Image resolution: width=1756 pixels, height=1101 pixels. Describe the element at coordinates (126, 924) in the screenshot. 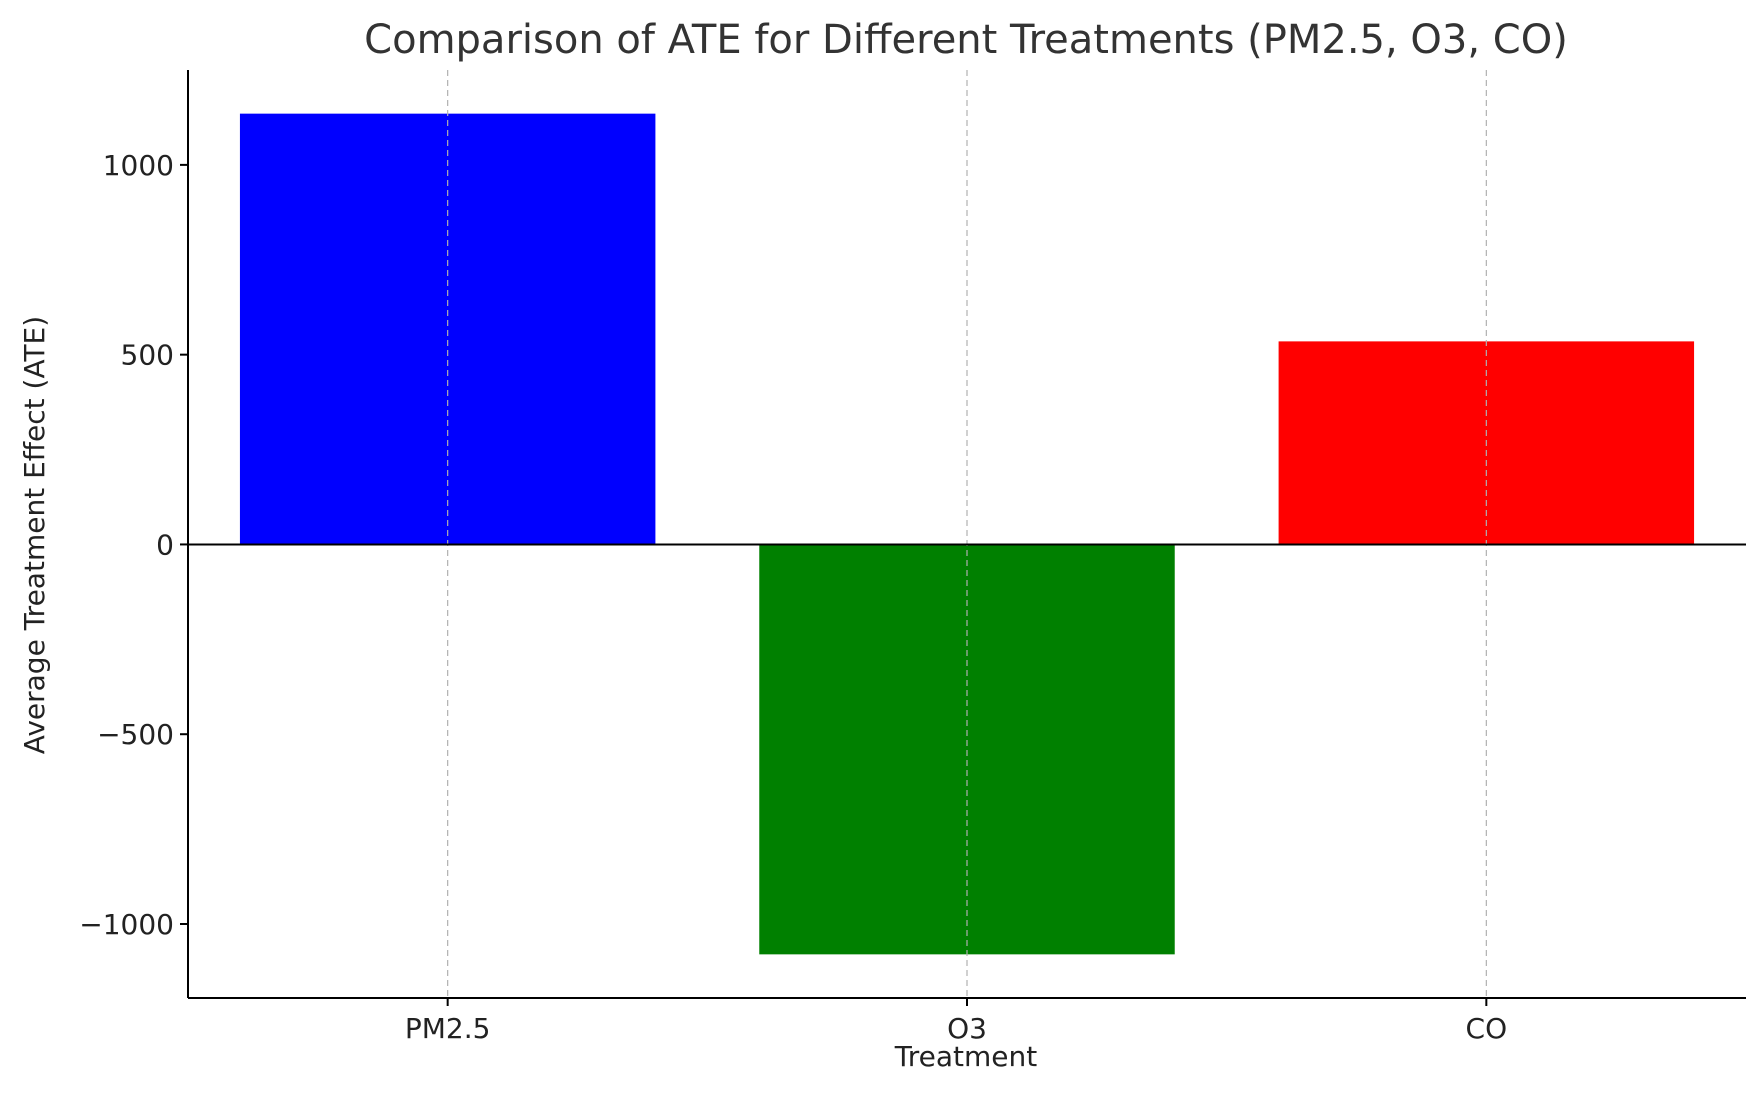

I see `y-tick-label: −1000` at that location.